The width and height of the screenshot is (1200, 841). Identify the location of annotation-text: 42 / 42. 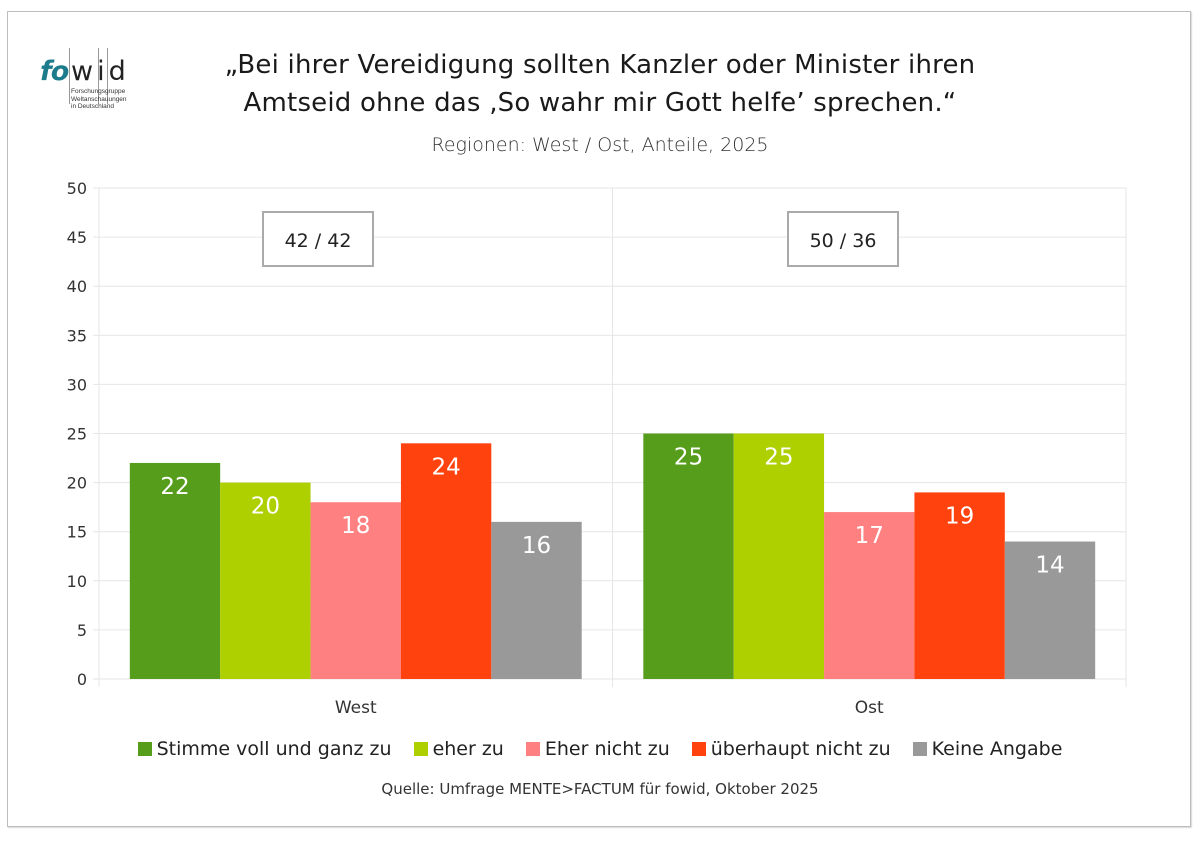
(318, 241).